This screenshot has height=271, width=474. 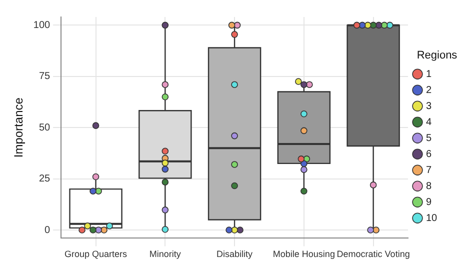 What do you see at coordinates (44, 76) in the screenshot?
I see `y-tick-label: 75` at bounding box center [44, 76].